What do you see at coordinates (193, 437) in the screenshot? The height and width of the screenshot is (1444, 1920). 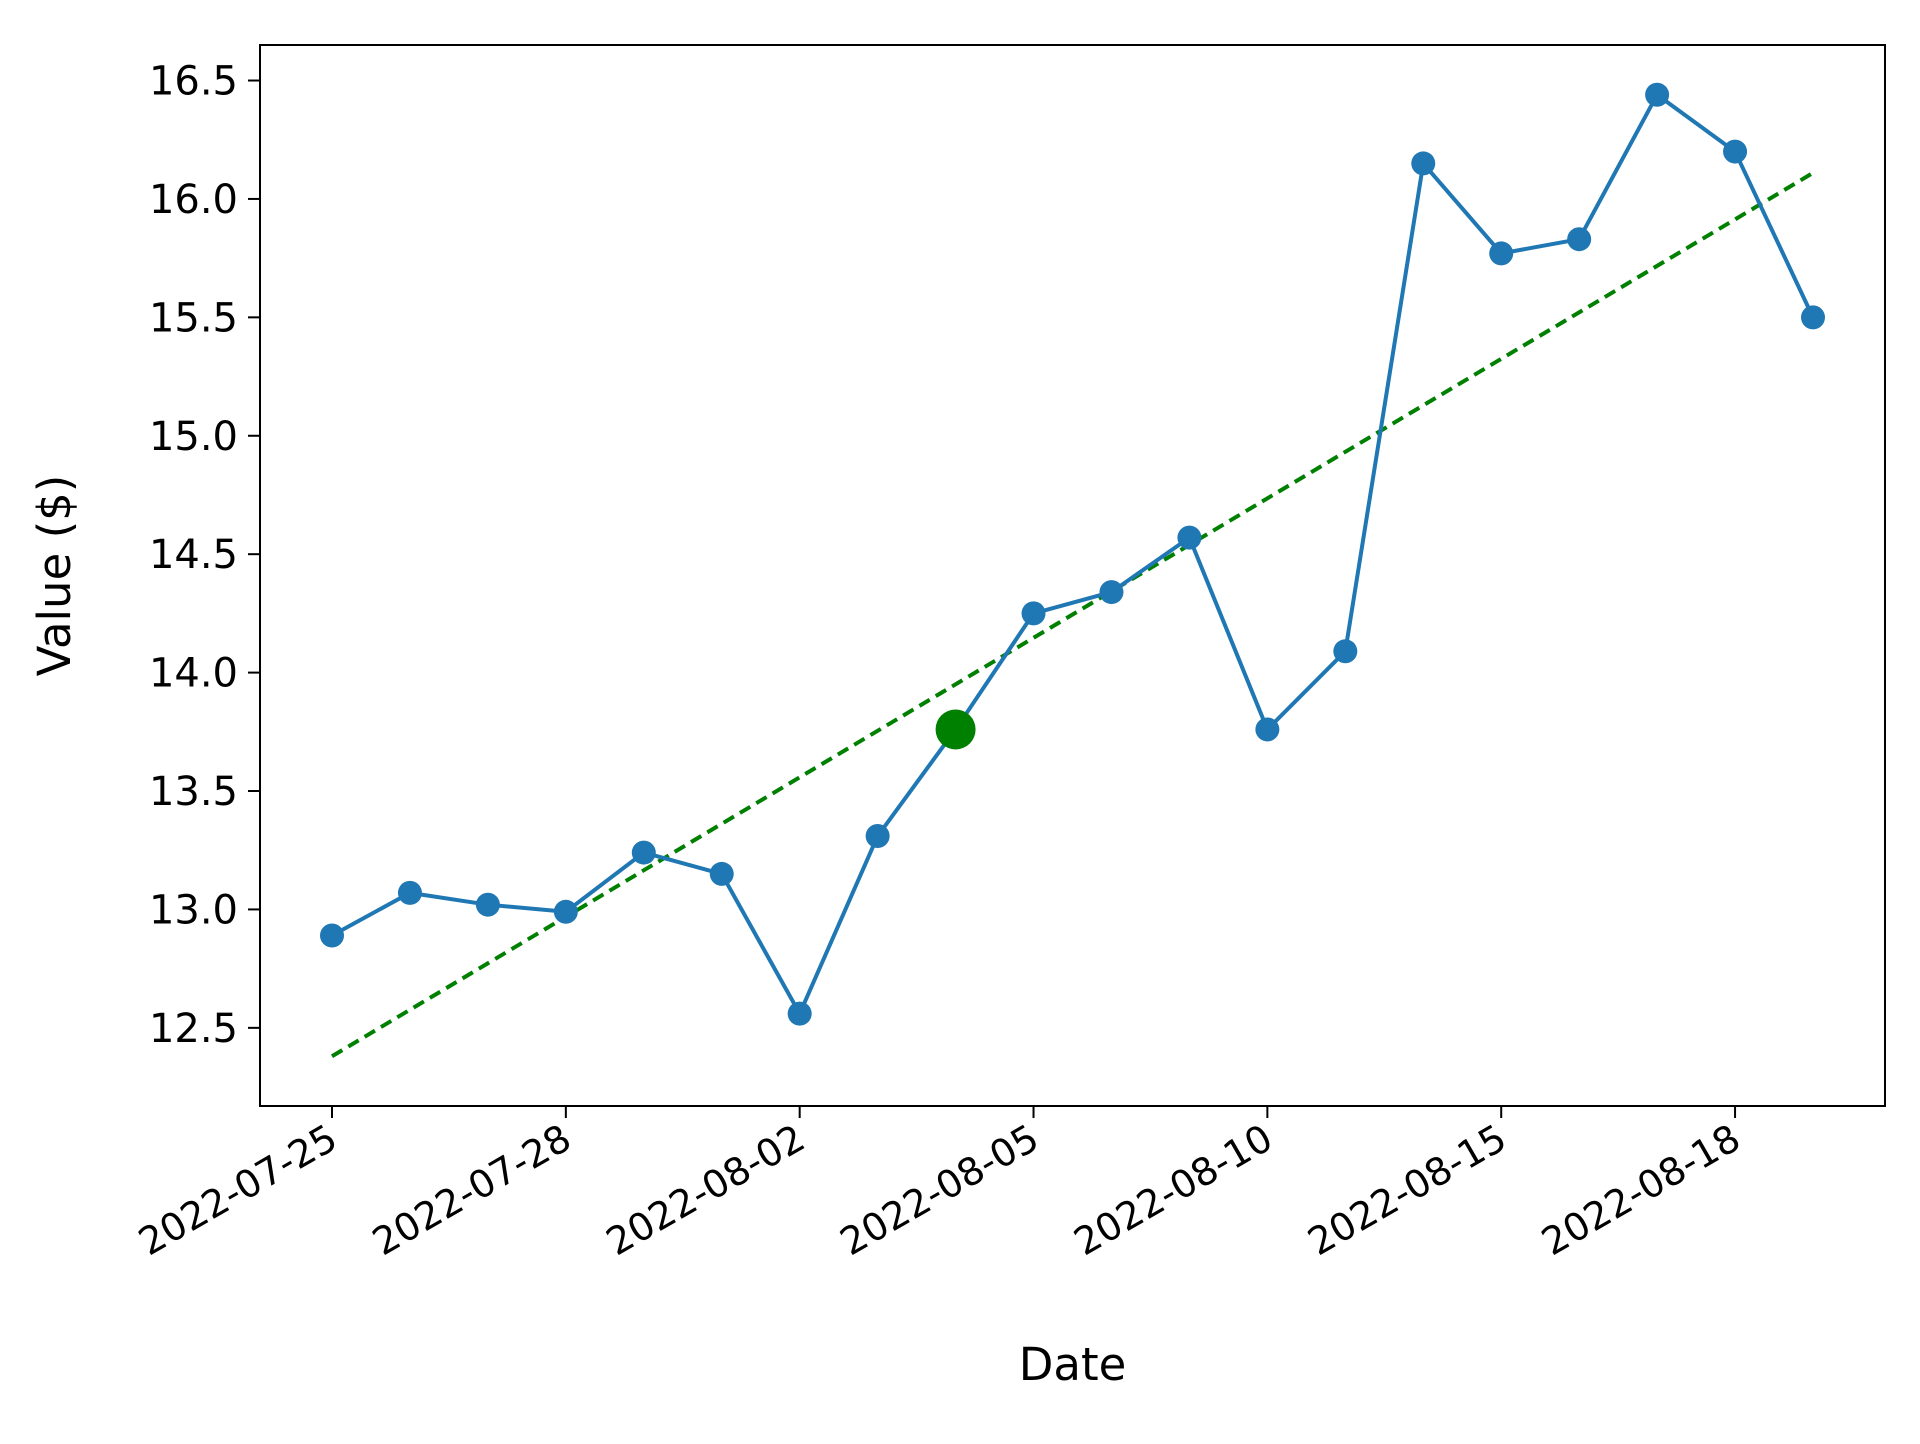 I see `y-tick-label: 15.0` at bounding box center [193, 437].